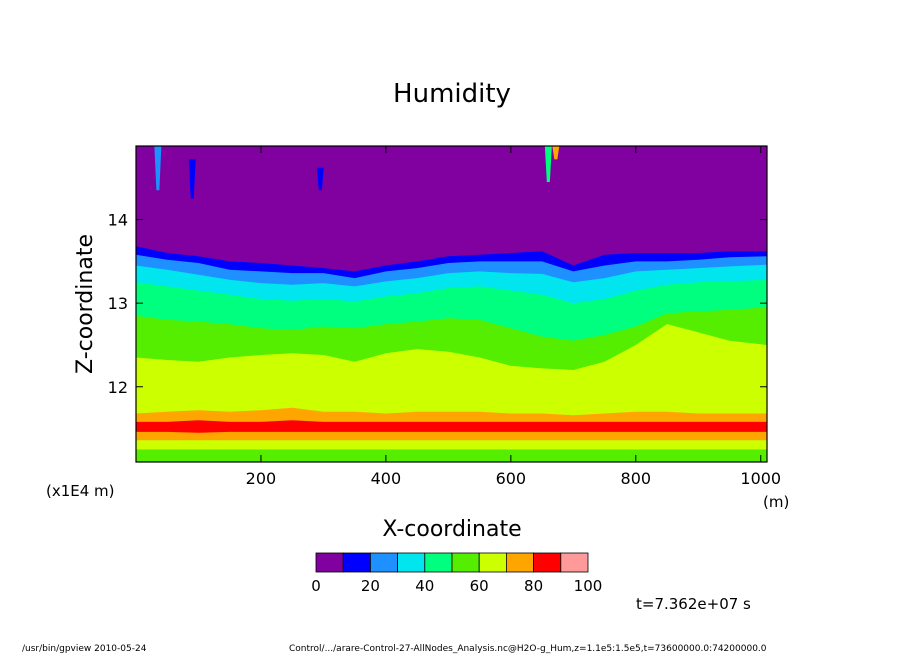  Describe the element at coordinates (457, 573) in the screenshot. I see `colorbar: 0 20 40 60 80 100` at that location.